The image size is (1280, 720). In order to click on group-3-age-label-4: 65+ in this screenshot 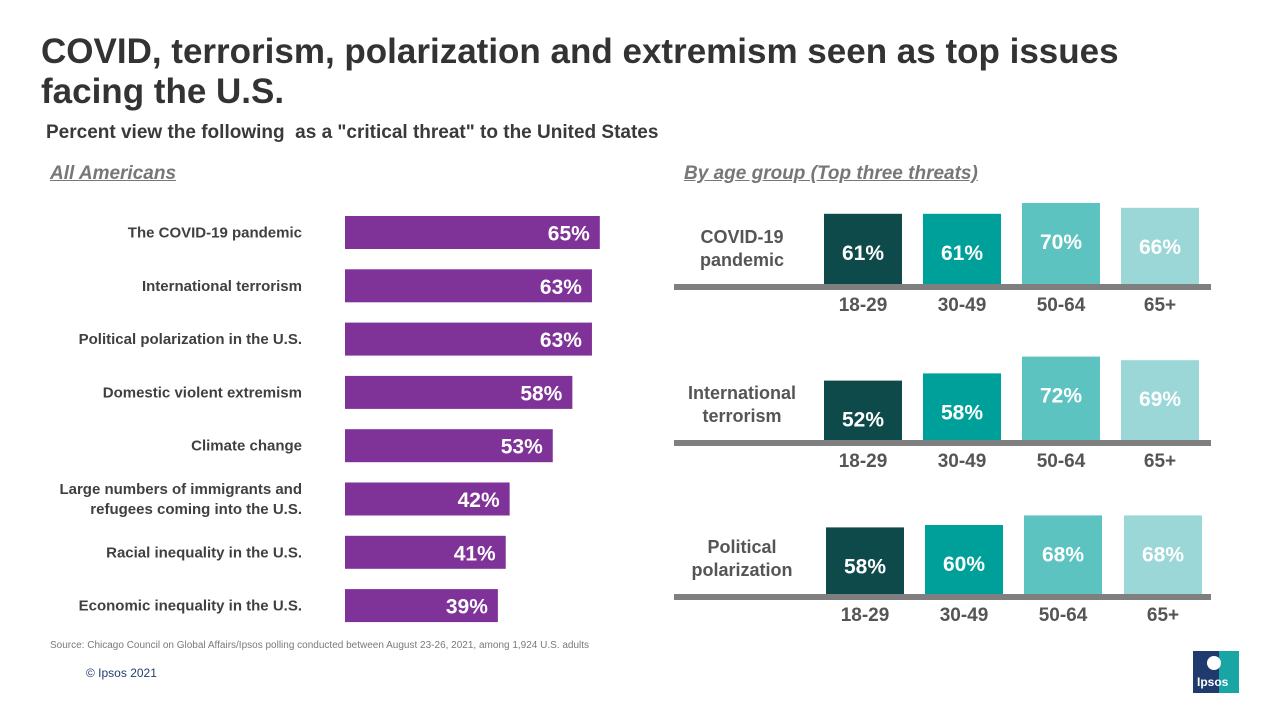, I will do `click(1163, 615)`.